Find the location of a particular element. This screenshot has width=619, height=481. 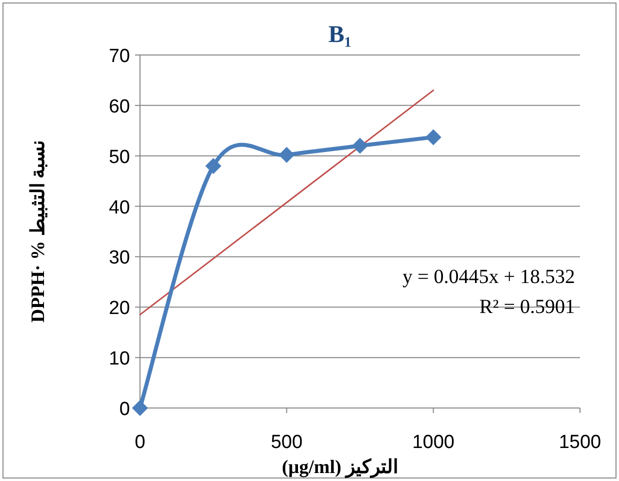

x-axis-title: (µg/ml) التركيز is located at coordinates (340, 467).